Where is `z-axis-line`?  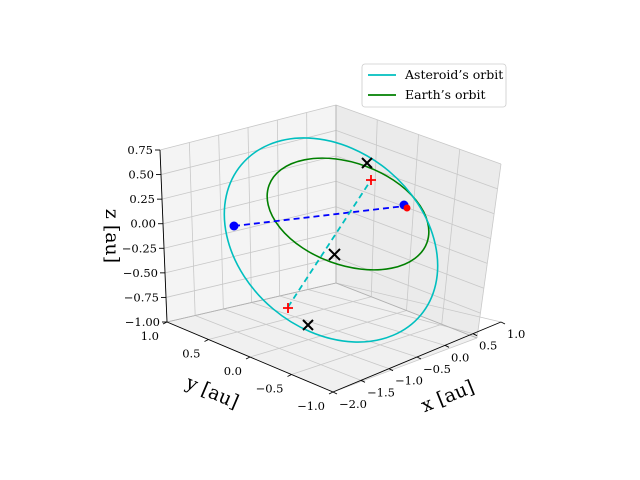 z-axis-line is located at coordinates (163, 236).